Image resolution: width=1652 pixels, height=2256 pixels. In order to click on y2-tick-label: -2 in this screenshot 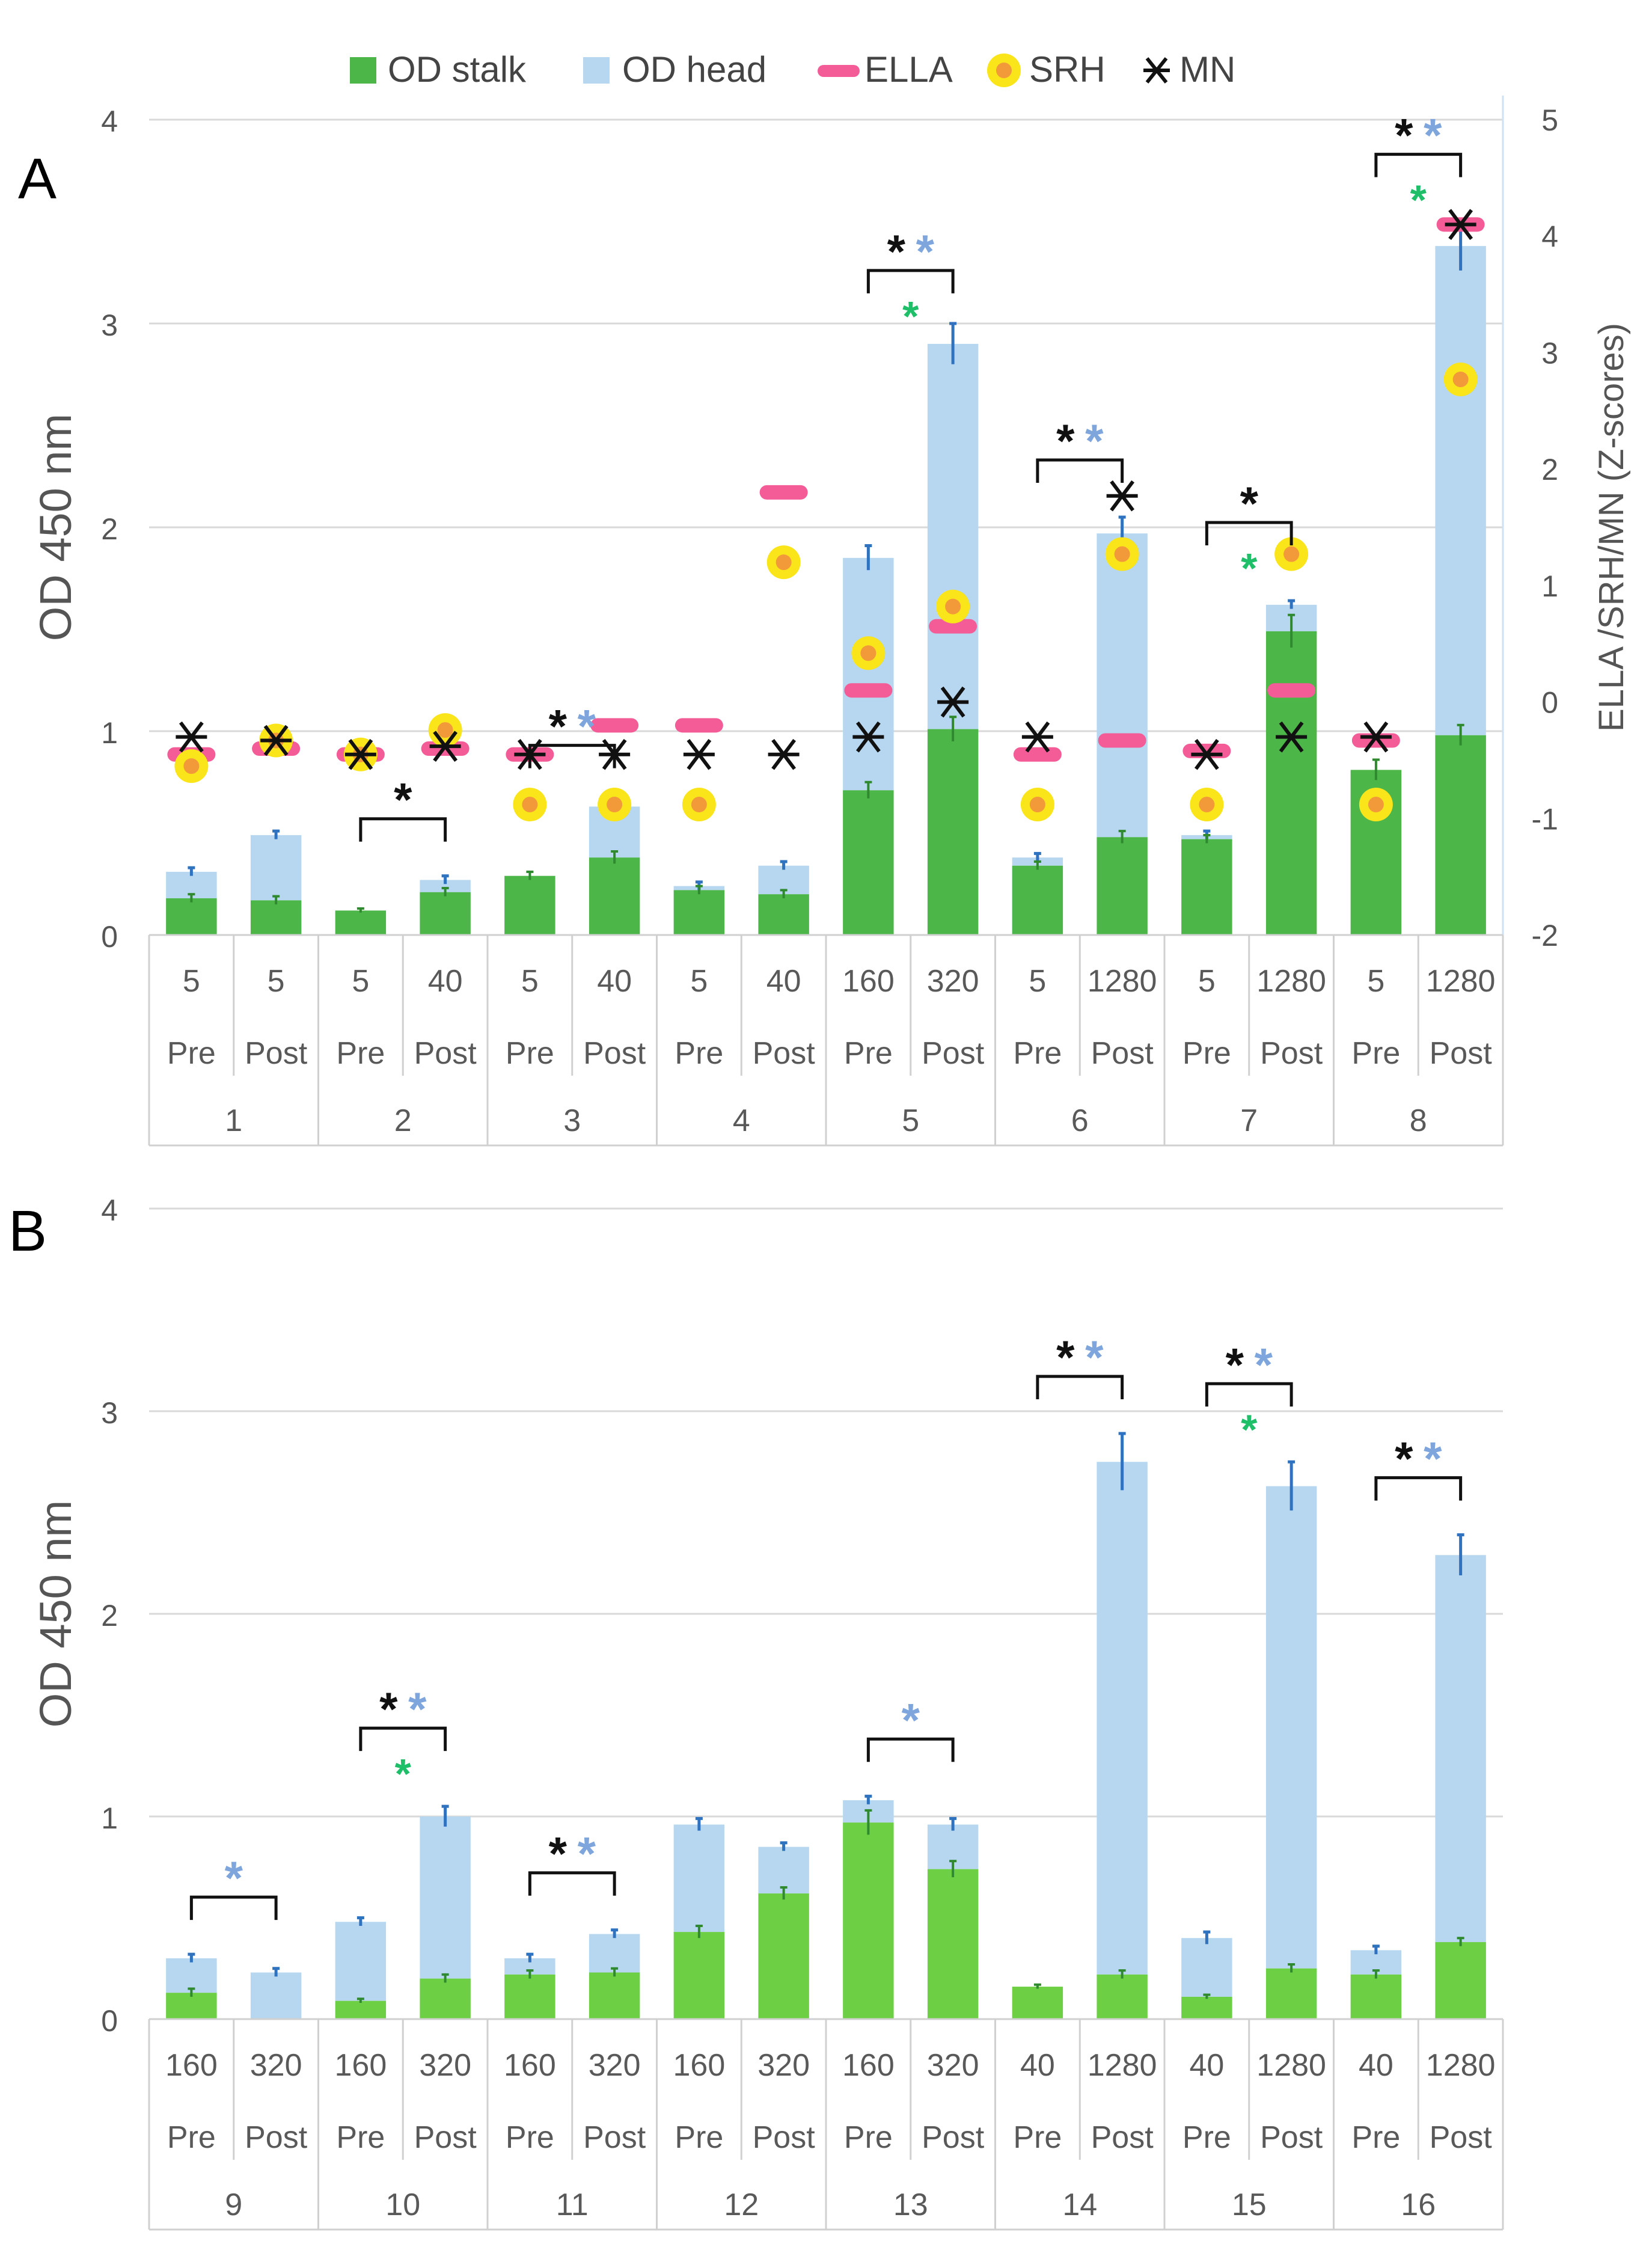, I will do `click(1545, 935)`.